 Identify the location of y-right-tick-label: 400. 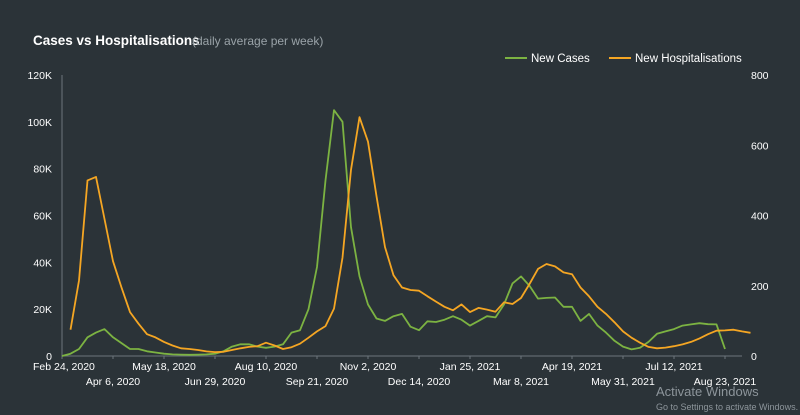
(760, 217).